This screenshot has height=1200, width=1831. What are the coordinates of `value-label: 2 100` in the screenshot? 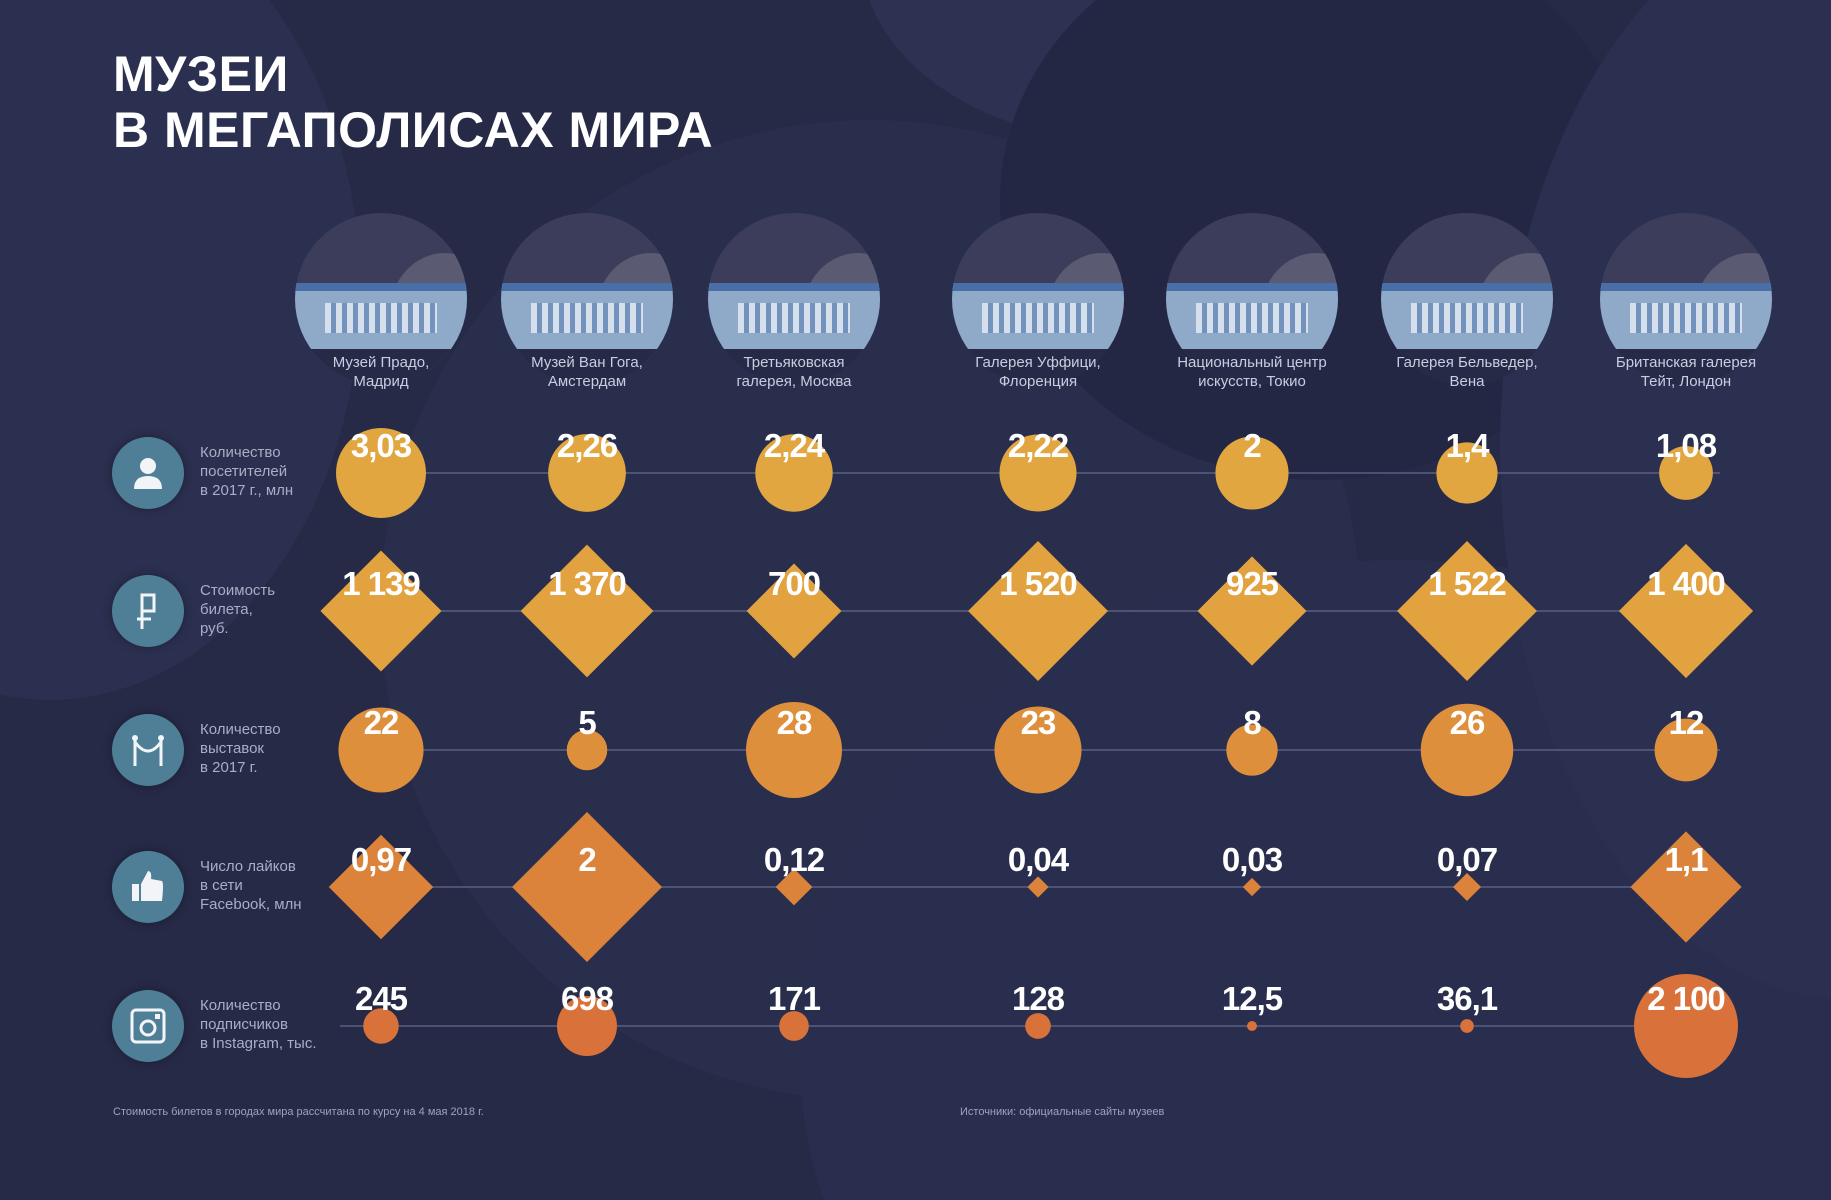 It's located at (1686, 998).